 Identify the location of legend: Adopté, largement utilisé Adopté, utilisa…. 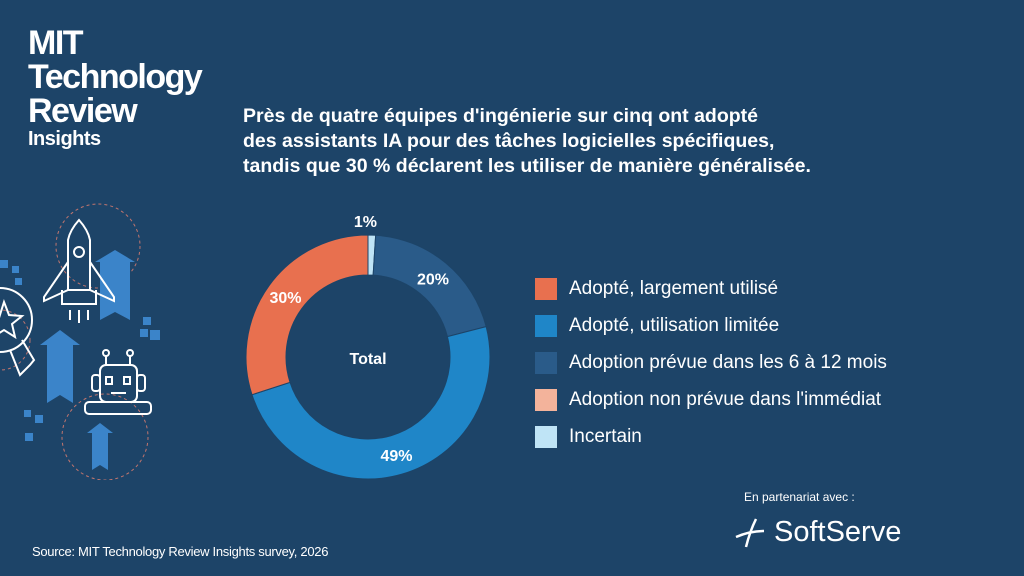
(711, 362).